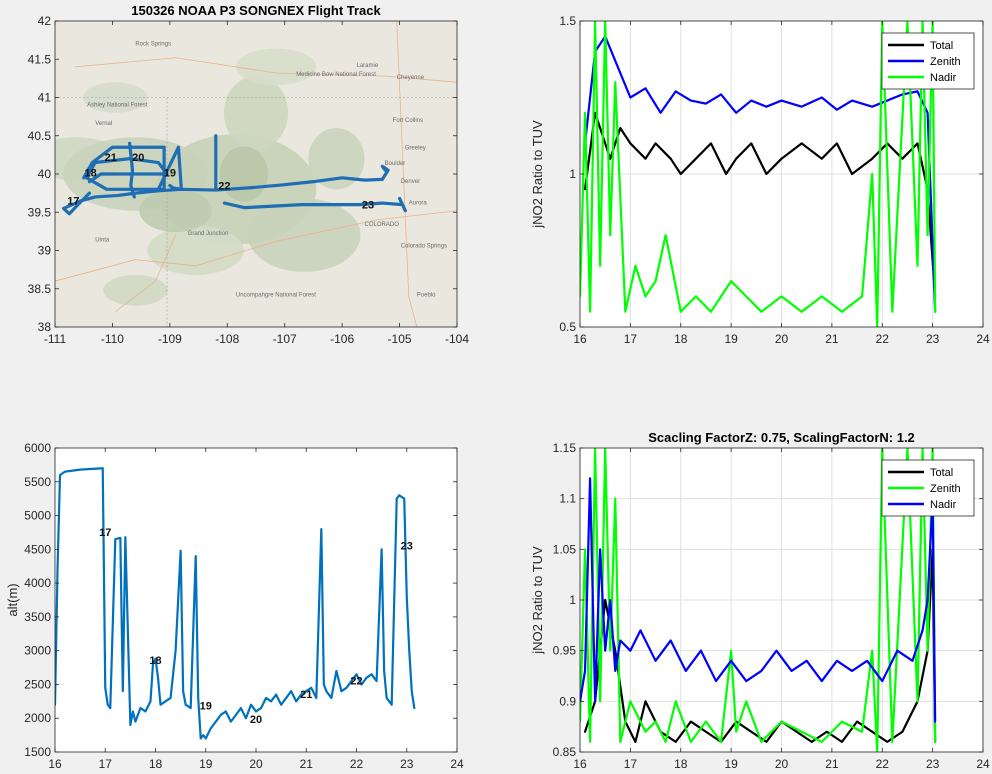  What do you see at coordinates (37, 718) in the screenshot?
I see `y-tick-label: 2000` at bounding box center [37, 718].